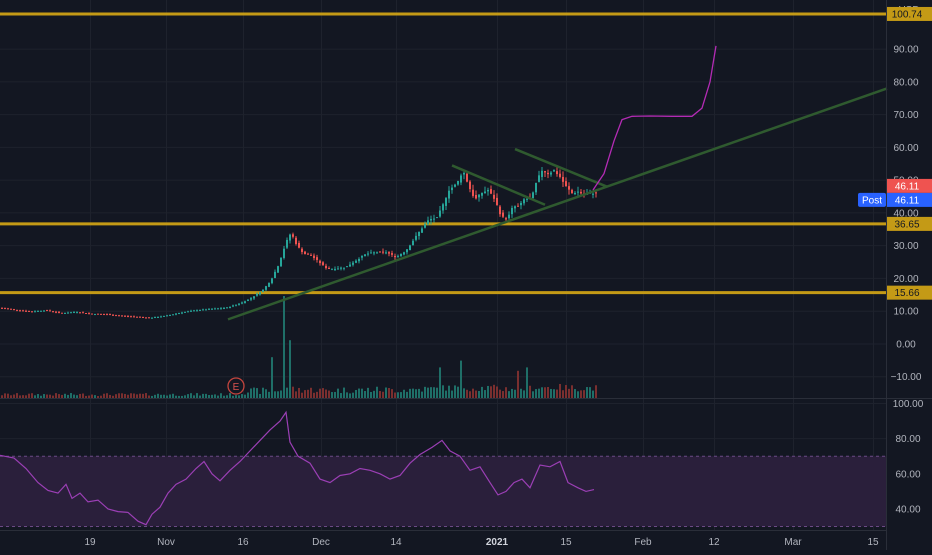  What do you see at coordinates (908, 457) in the screenshot?
I see `rsi-axis: 100.00 80.00 60.00 40.00` at bounding box center [908, 457].